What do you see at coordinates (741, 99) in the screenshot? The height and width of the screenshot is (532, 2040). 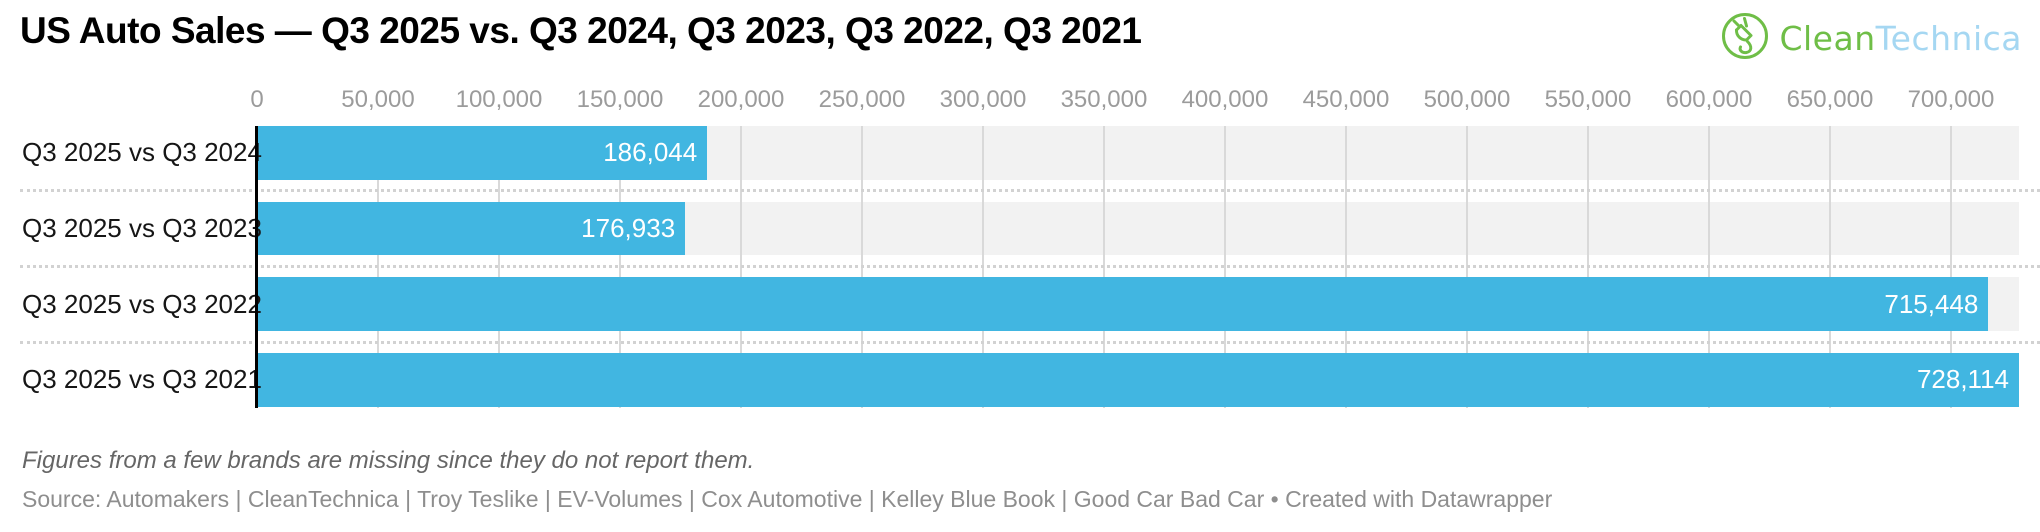 I see `axis-tick-label: 200,000` at bounding box center [741, 99].